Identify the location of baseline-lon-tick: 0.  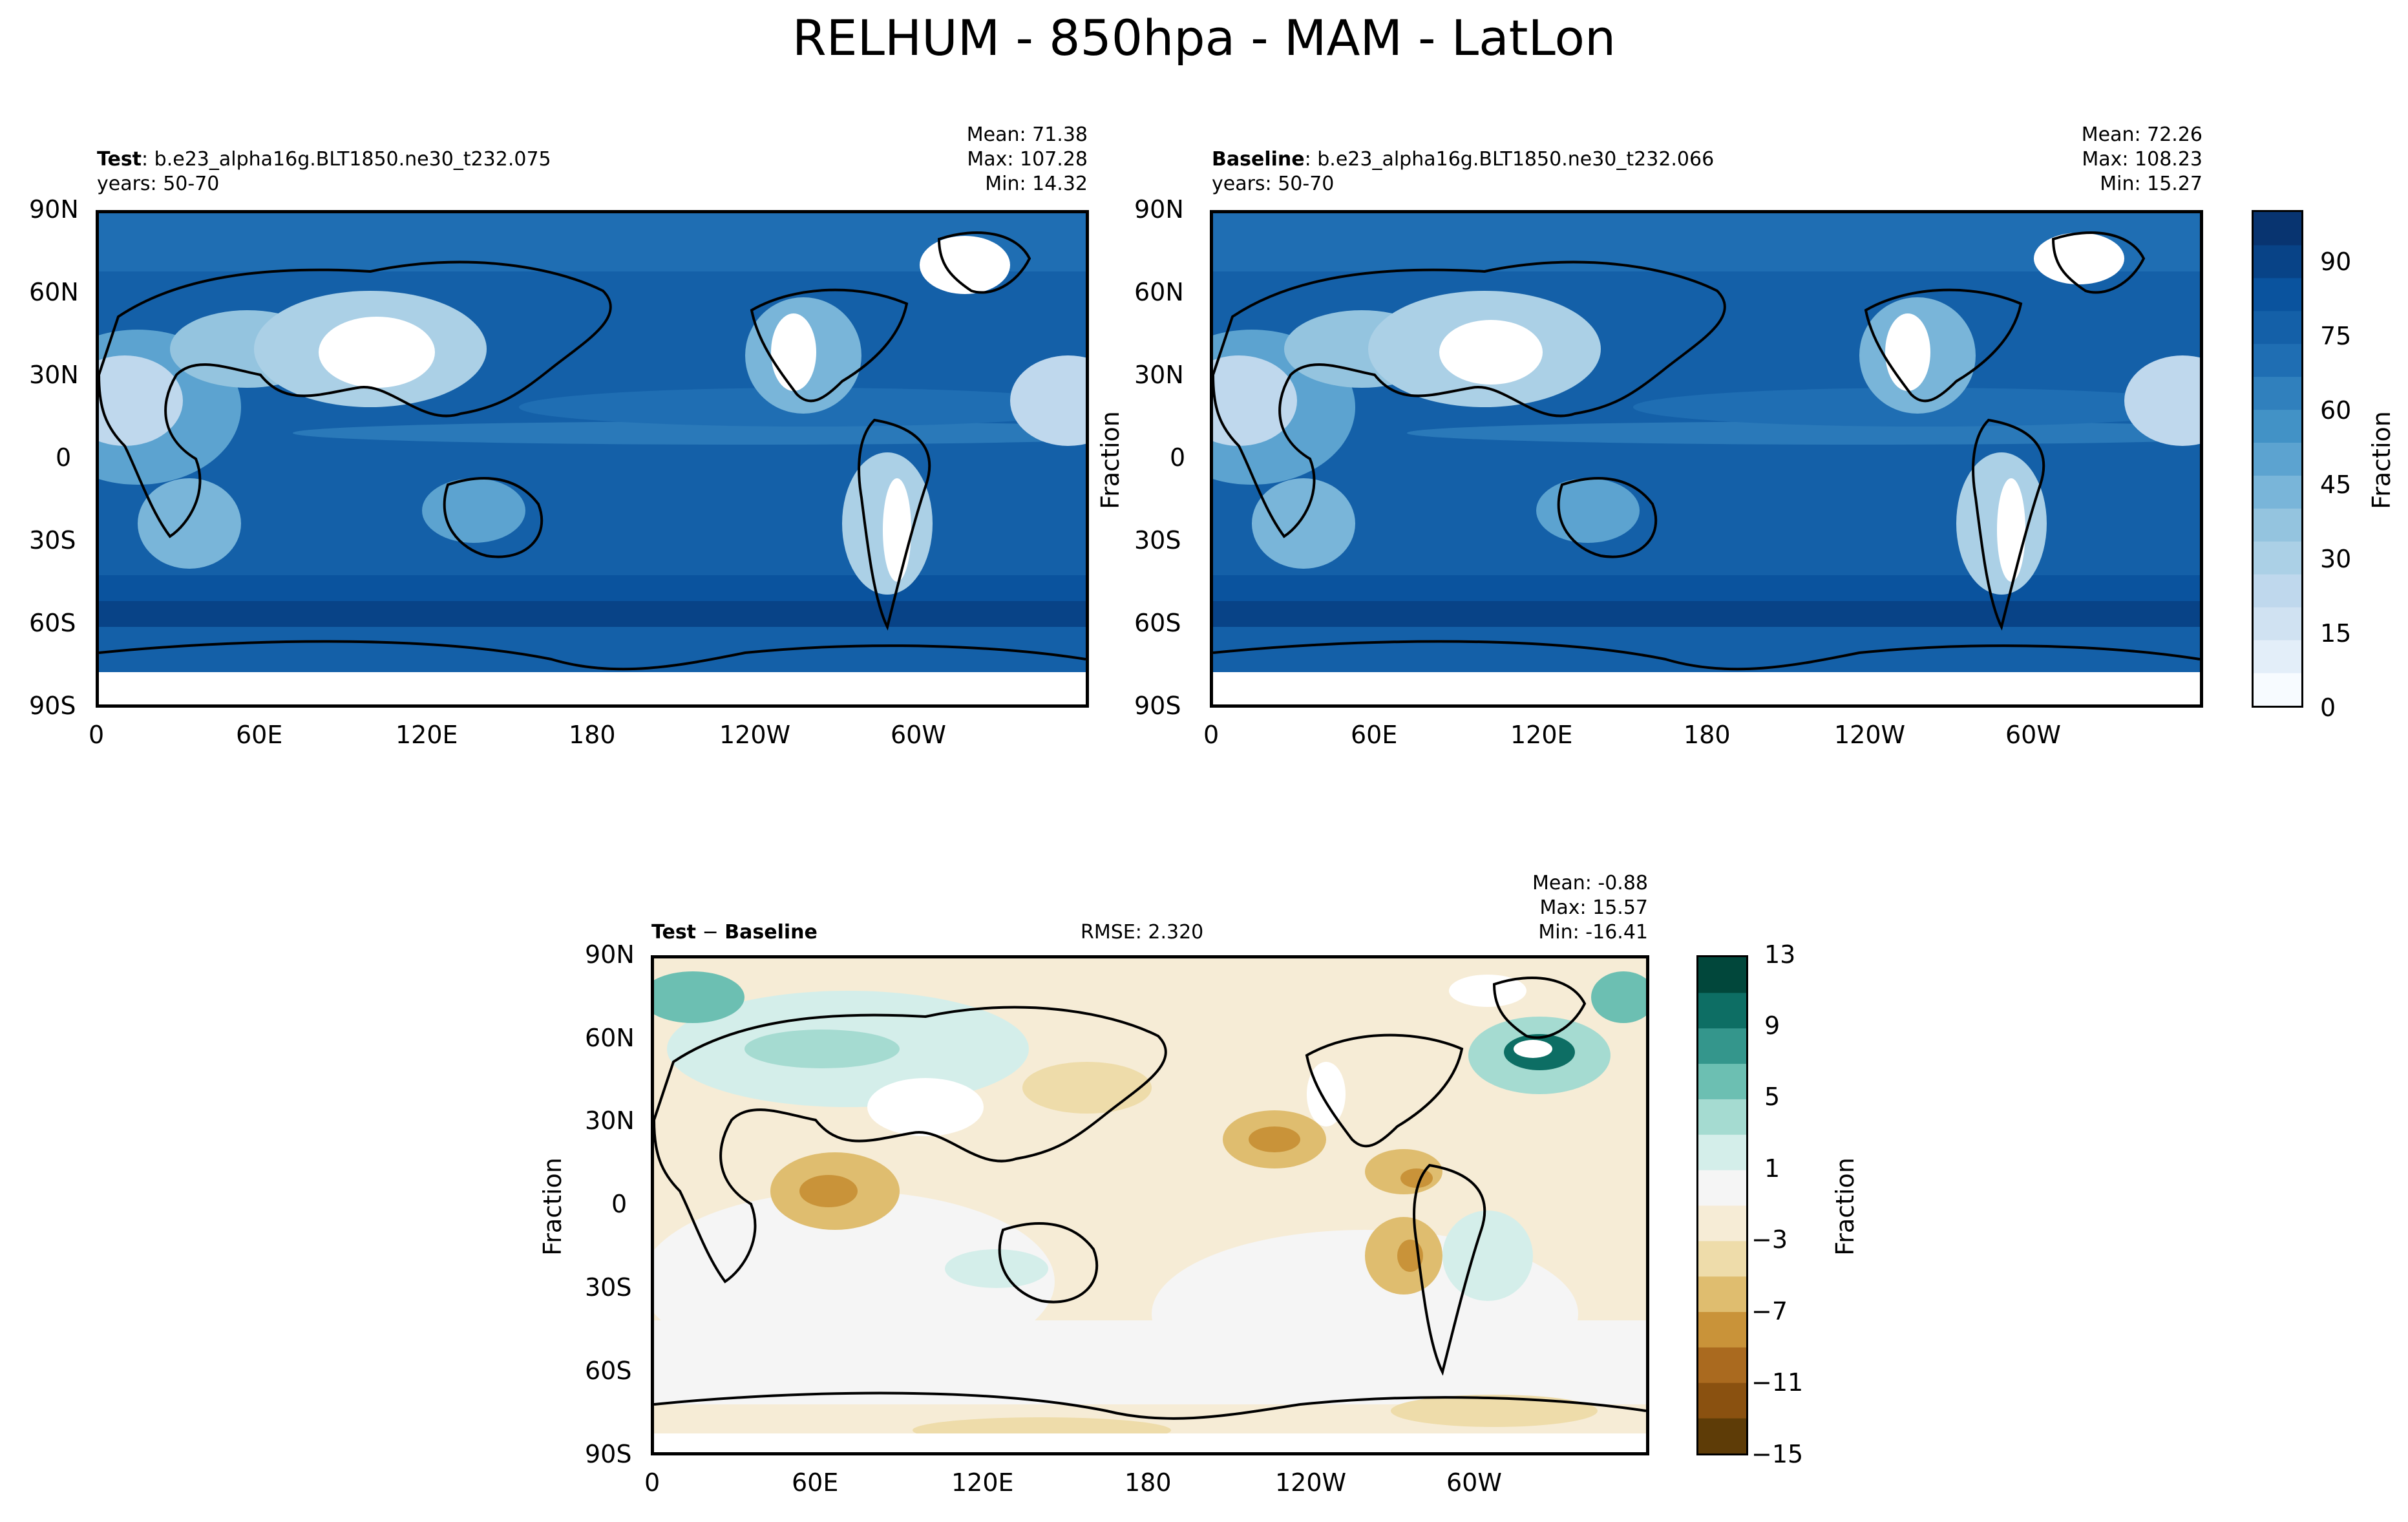
(1211, 735).